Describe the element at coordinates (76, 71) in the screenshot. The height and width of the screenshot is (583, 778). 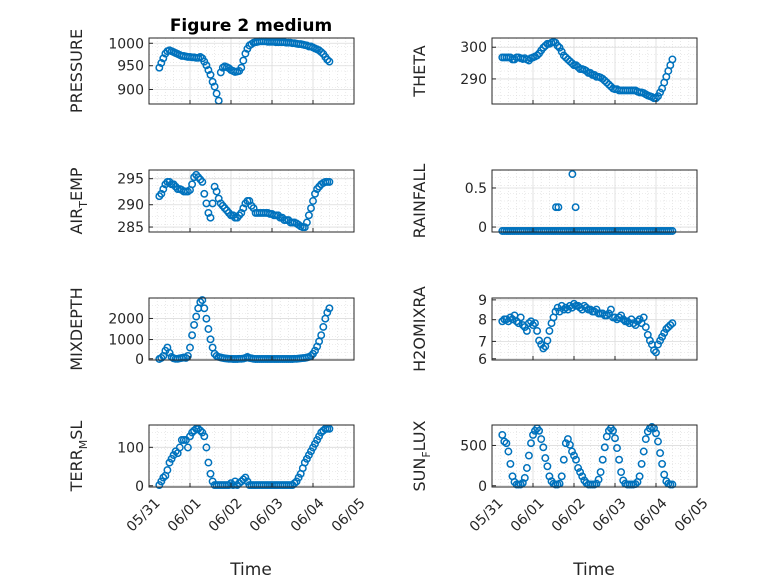
I see `y-axis-label: PRESSURE` at that location.